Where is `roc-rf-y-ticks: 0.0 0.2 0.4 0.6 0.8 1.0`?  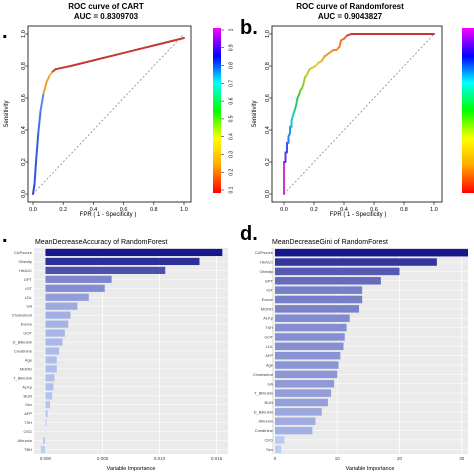
roc-rf-y-ticks: 0.0 0.2 0.4 0.6 0.8 1.0 is located at coordinates (268, 114).